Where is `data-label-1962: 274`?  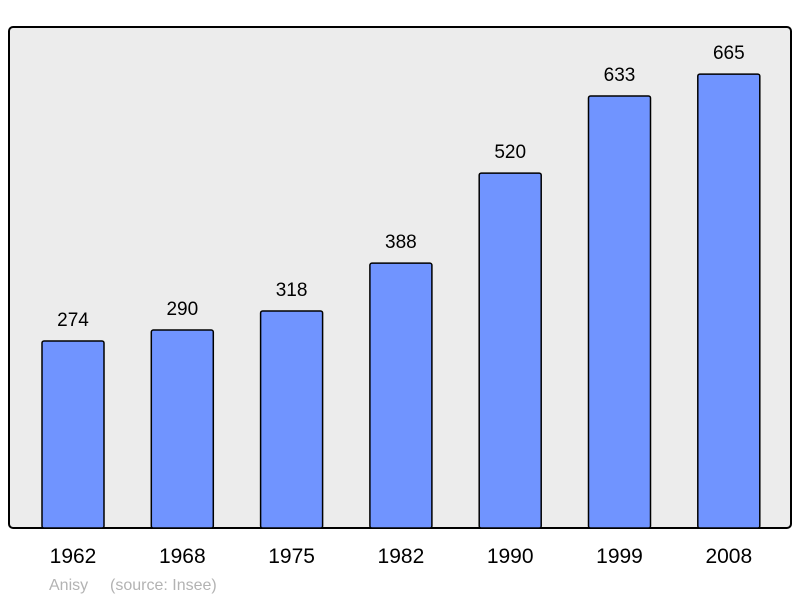 data-label-1962: 274 is located at coordinates (73, 320).